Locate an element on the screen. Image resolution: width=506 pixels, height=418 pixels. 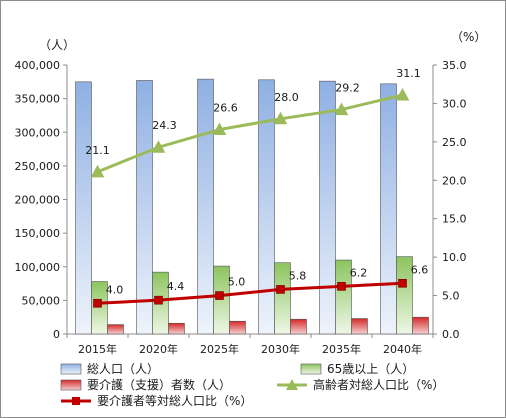
elderly-ratio-data-label: 28.0 is located at coordinates (286, 97).